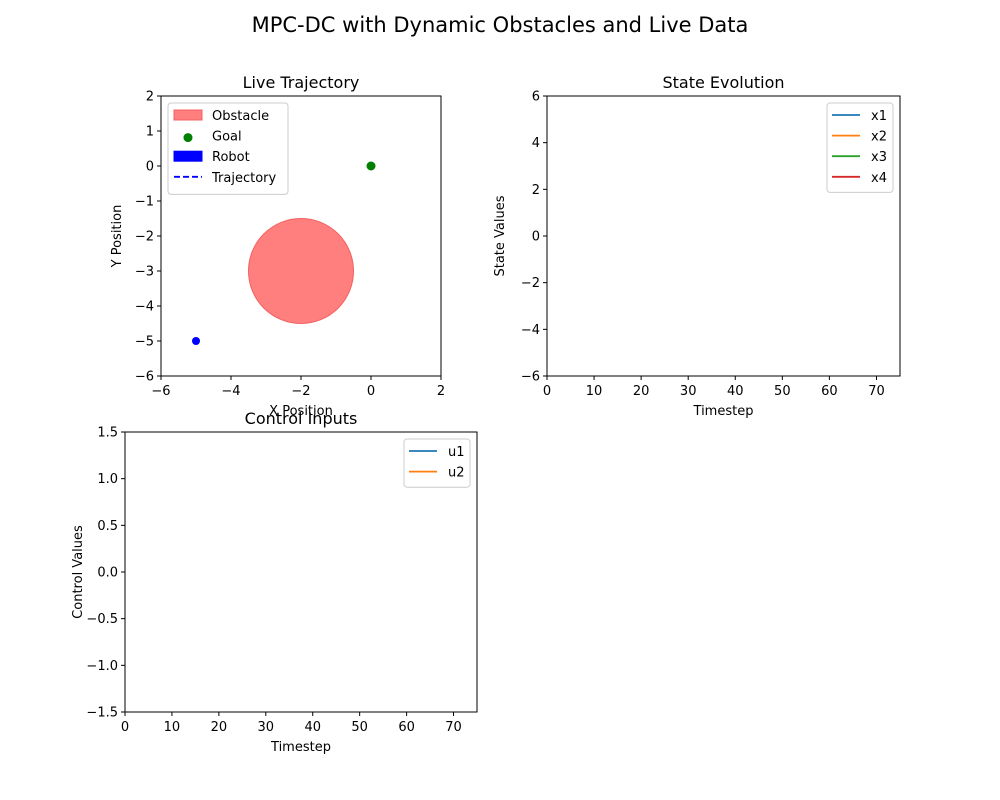 Image resolution: width=1000 pixels, height=800 pixels. What do you see at coordinates (371, 166) in the screenshot?
I see `goal-marker` at bounding box center [371, 166].